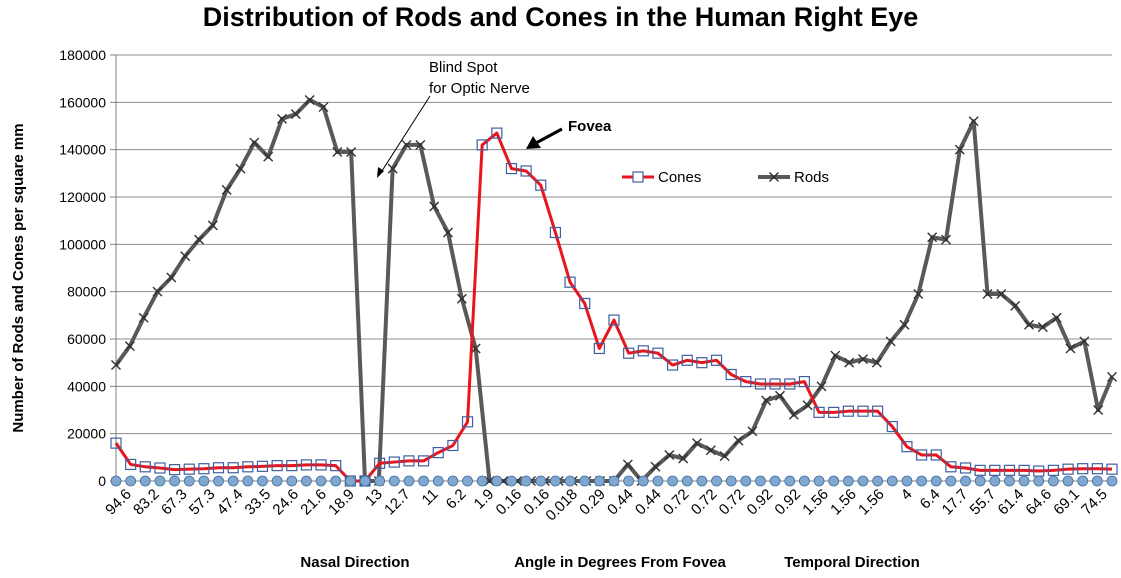 The width and height of the screenshot is (1121, 578). I want to click on x-tick-label: 33.5, so click(258, 502).